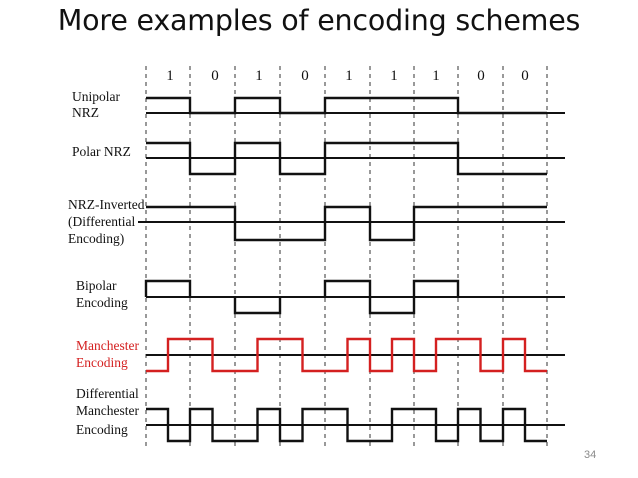 This screenshot has width=638, height=478. Describe the element at coordinates (102, 294) in the screenshot. I see `row-label: Bipolar Encoding` at that location.